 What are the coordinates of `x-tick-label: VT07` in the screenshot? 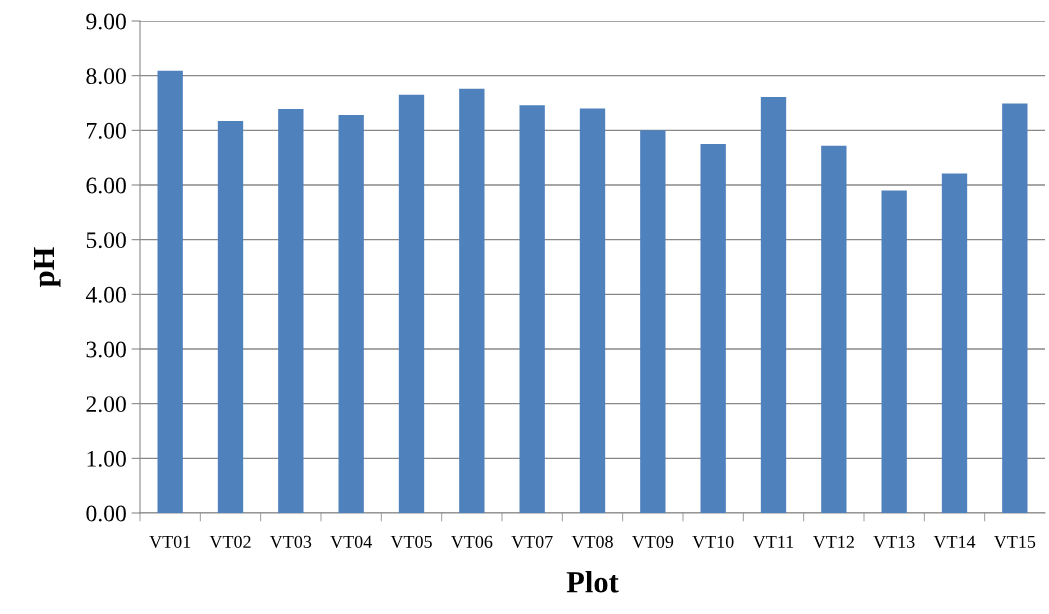 It's located at (532, 542).